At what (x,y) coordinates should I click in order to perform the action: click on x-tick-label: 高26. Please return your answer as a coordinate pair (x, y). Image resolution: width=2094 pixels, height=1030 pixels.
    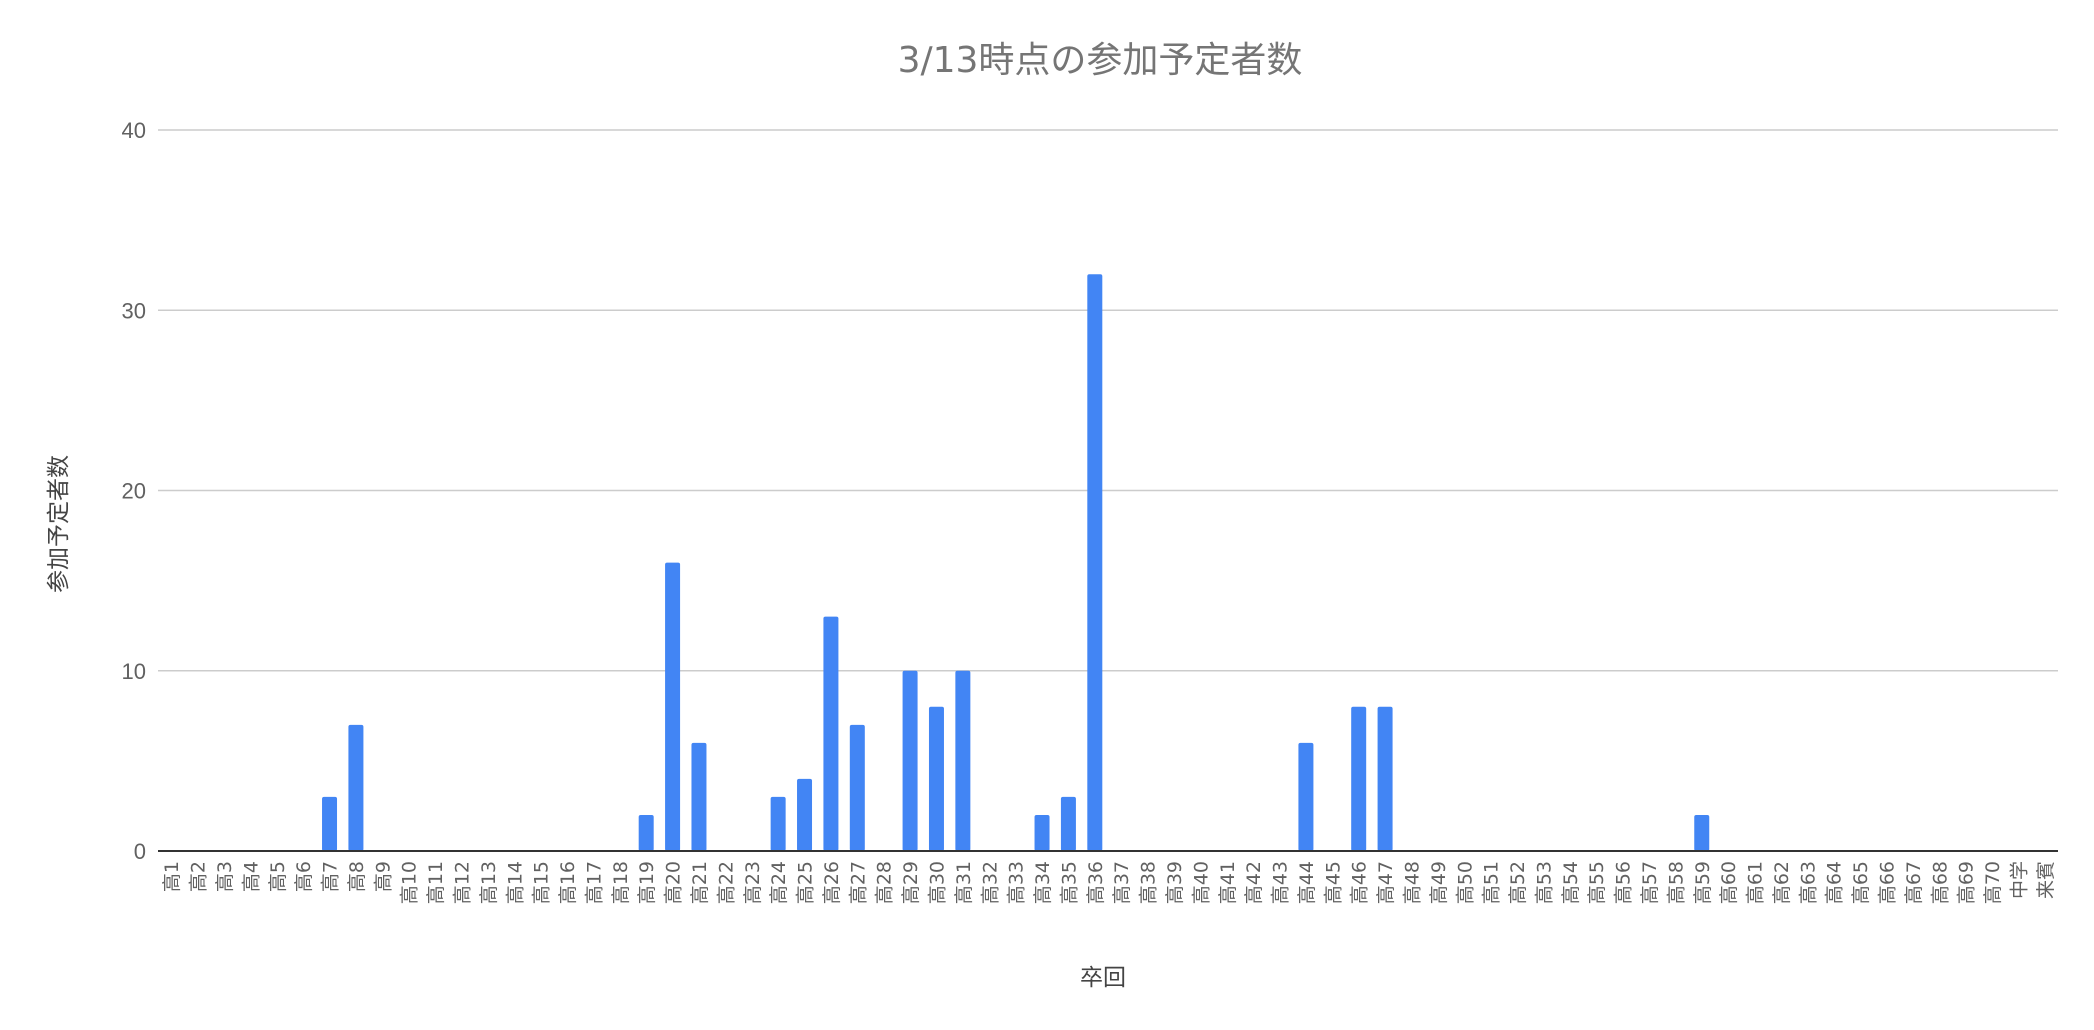
    Looking at the image, I should click on (832, 882).